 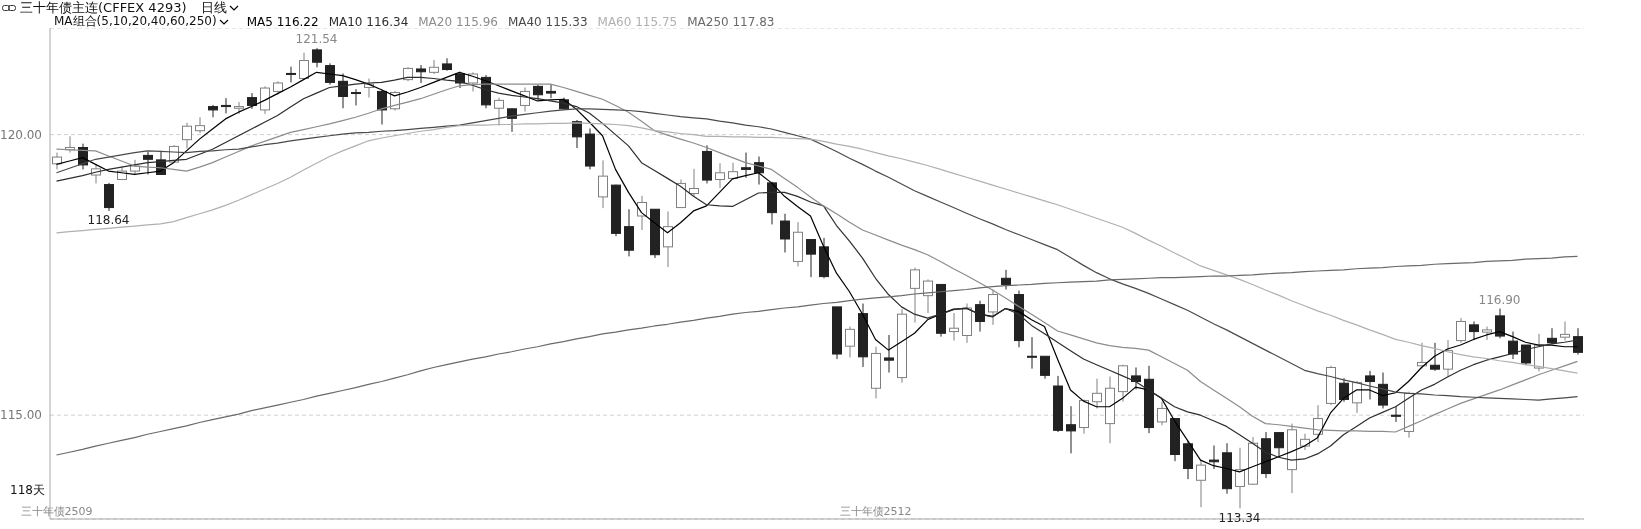 What do you see at coordinates (135, 22) in the screenshot?
I see `legend-title: MA组合(5,10,20,40,60,250)` at bounding box center [135, 22].